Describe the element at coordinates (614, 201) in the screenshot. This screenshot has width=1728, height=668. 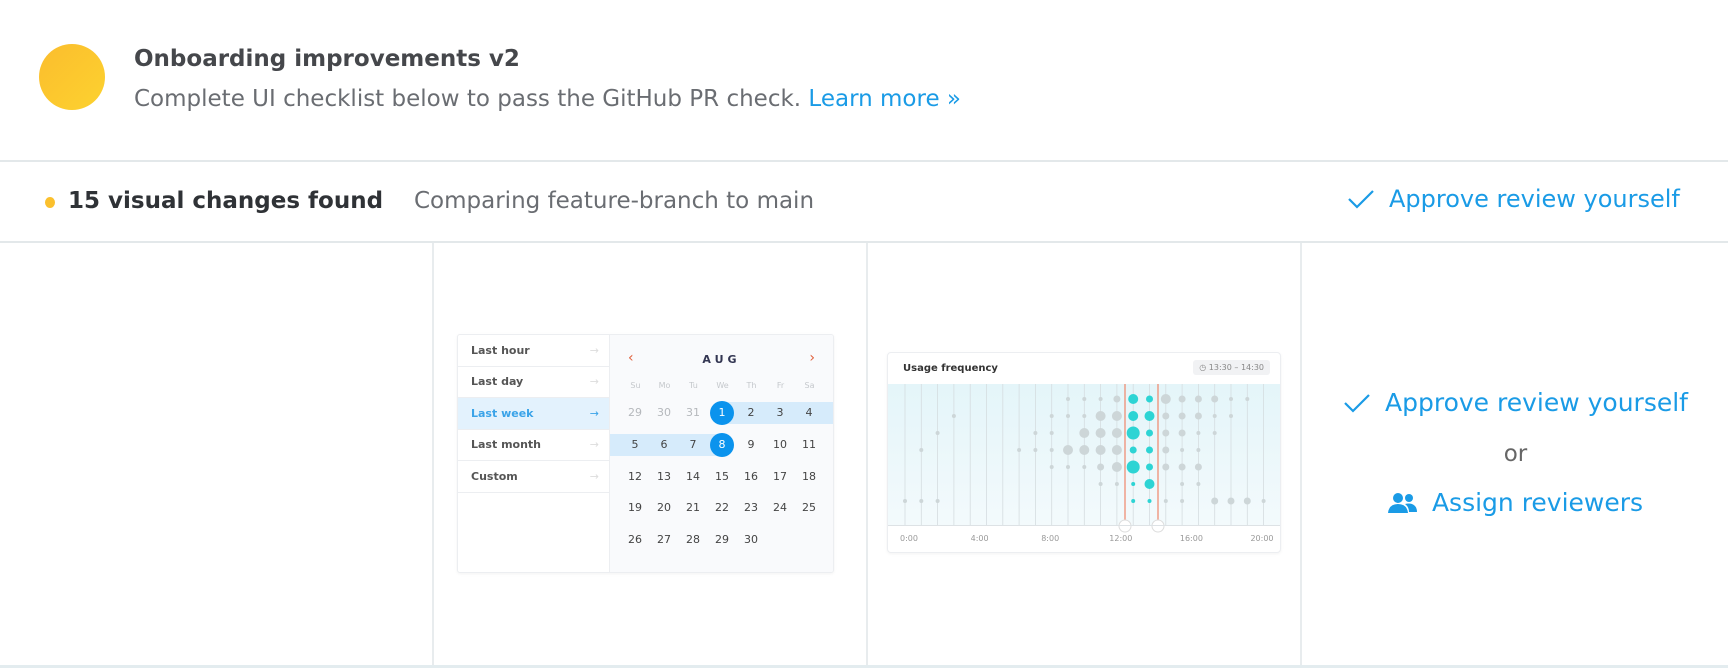
I see `branch-comparison: Comparing feature-branch to main` at that location.